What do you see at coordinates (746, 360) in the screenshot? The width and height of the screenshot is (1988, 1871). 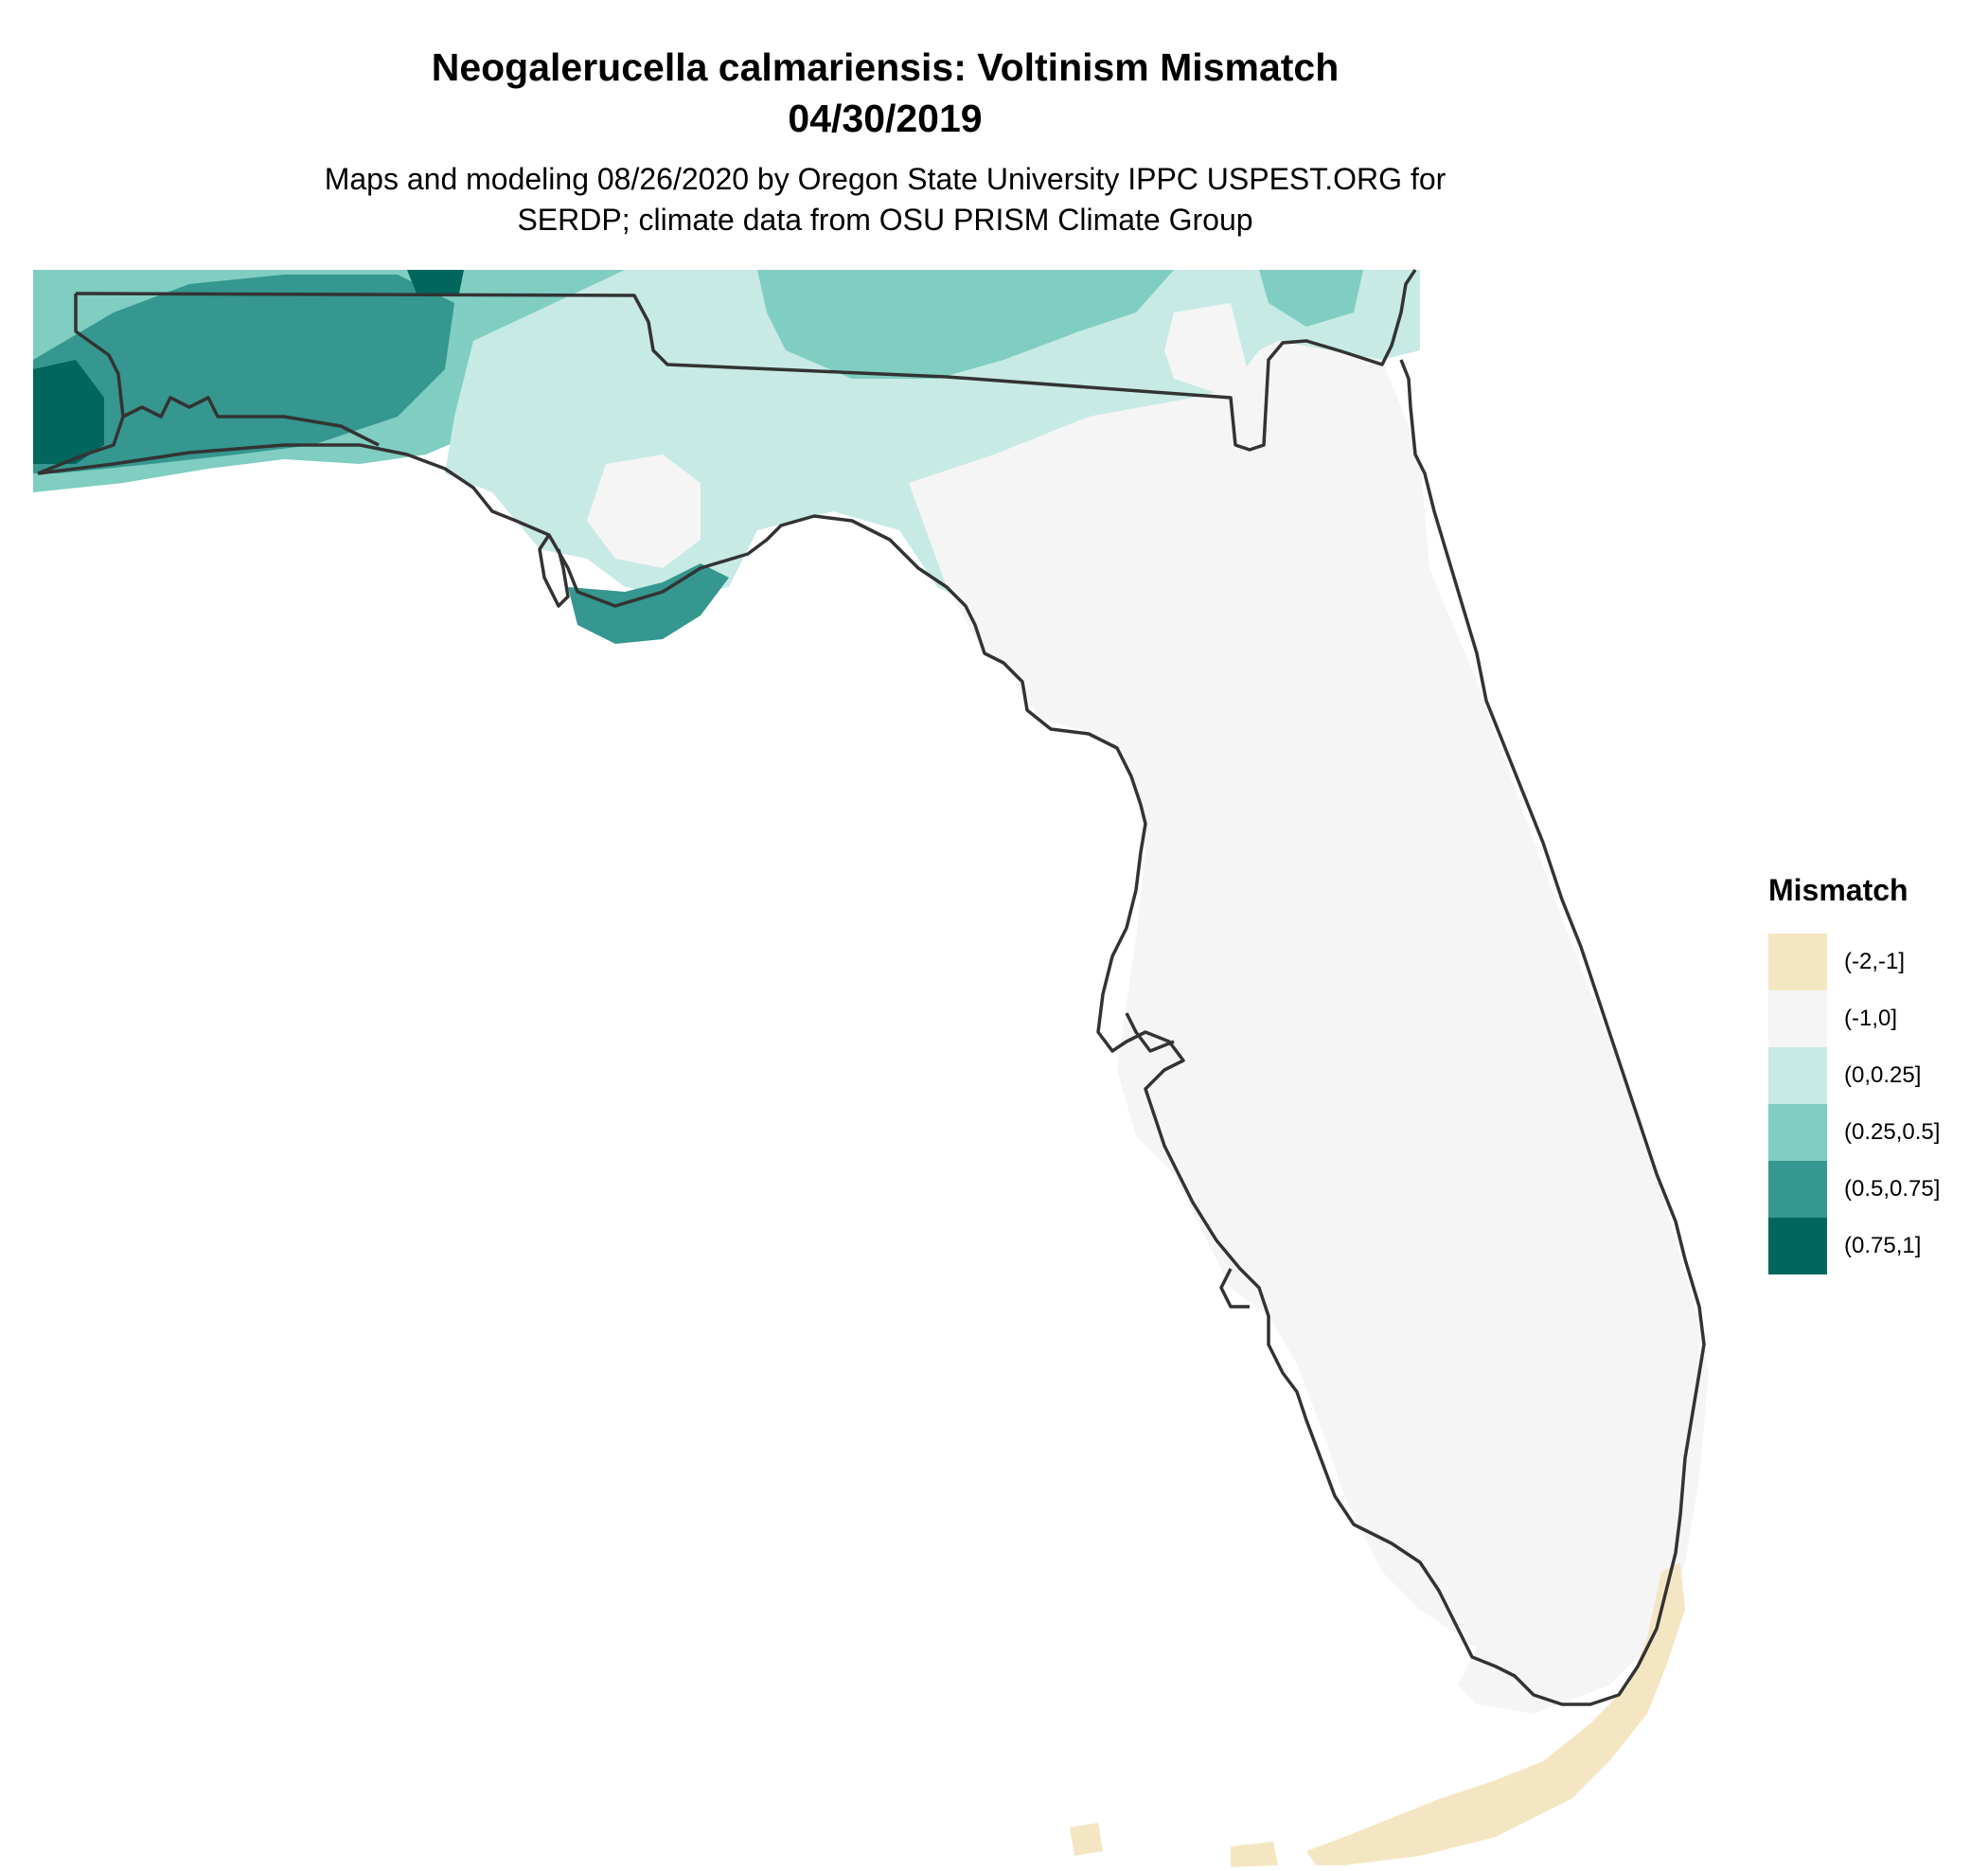 I see `state-border-north` at bounding box center [746, 360].